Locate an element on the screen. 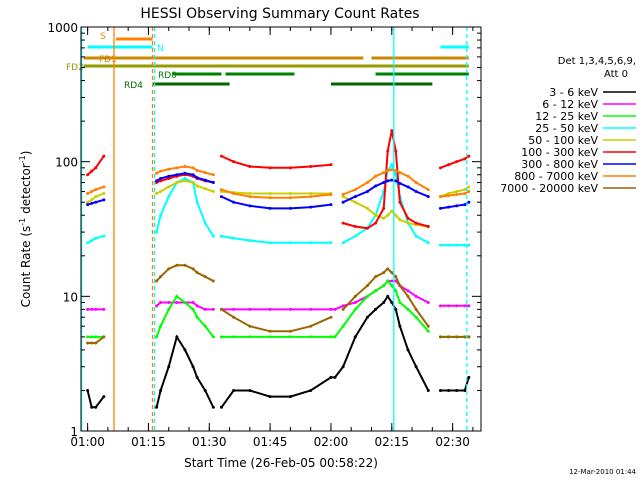 Image resolution: width=640 pixels, height=484 pixels. legend-label: 800 - 7000 keV is located at coordinates (556, 176).